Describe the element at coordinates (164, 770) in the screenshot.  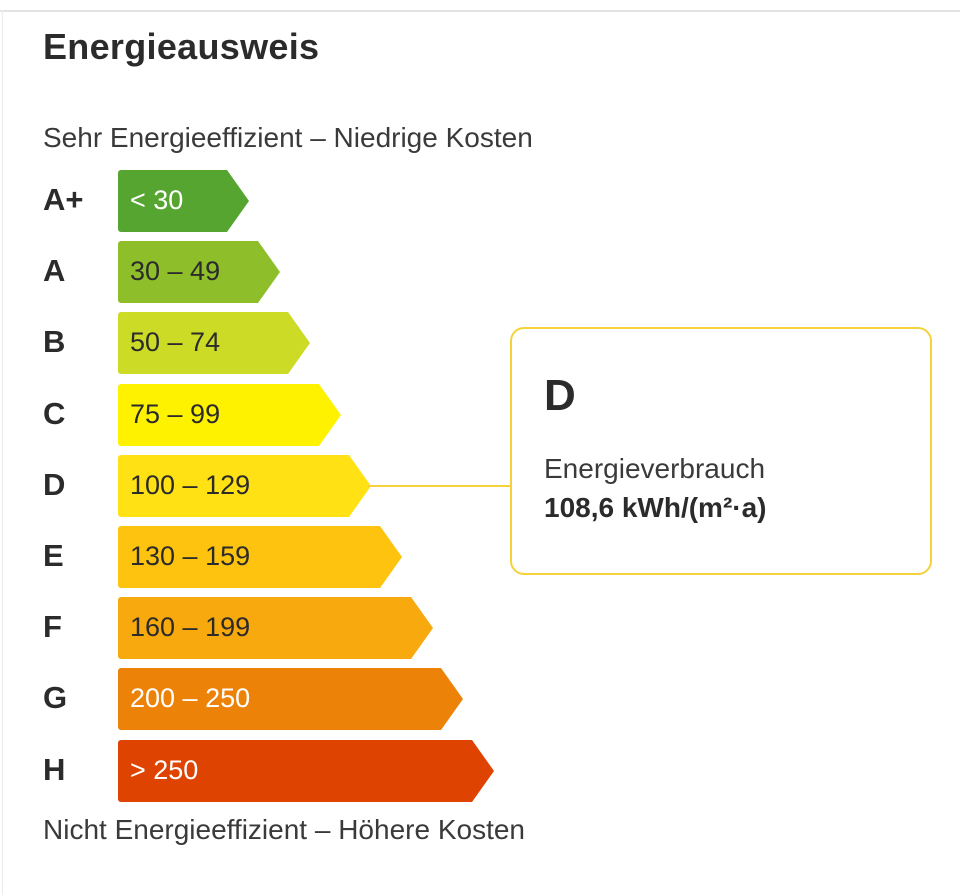
I see `energy-class-range: > 250` at that location.